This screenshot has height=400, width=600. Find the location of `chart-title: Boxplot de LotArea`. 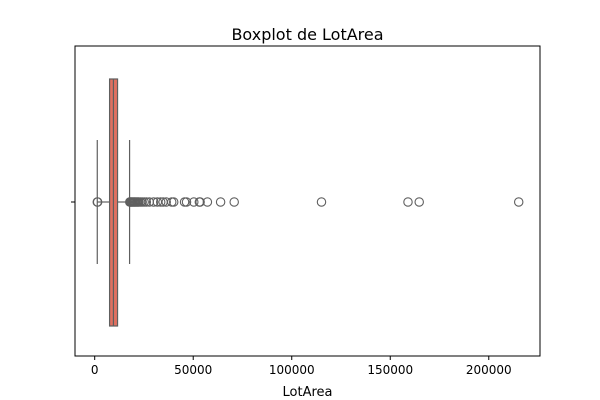

chart-title: Boxplot de LotArea is located at coordinates (307, 34).